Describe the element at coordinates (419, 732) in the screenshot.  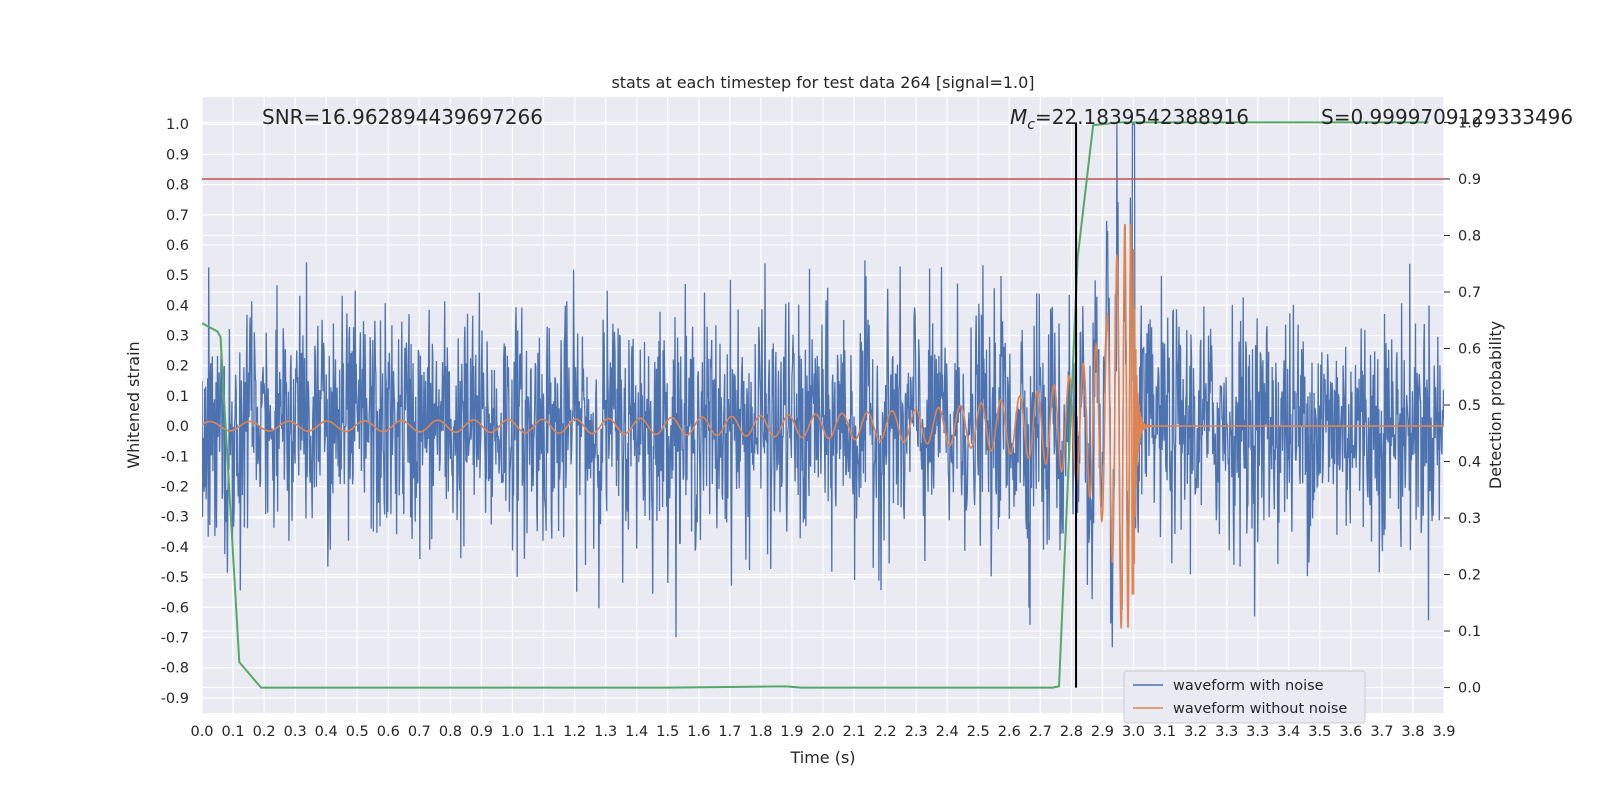
I see `x-tick-label: 0.7` at that location.